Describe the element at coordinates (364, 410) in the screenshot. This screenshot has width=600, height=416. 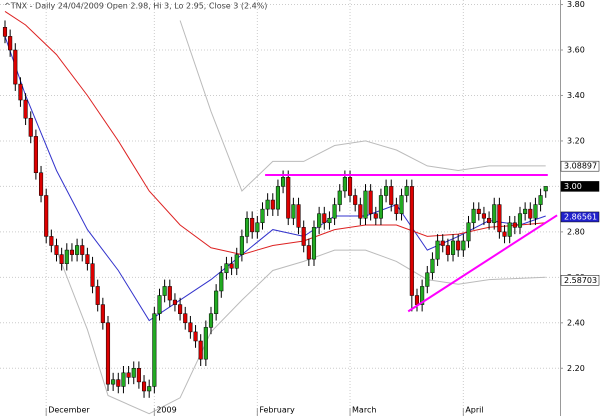
I see `x-tick-label: March` at that location.